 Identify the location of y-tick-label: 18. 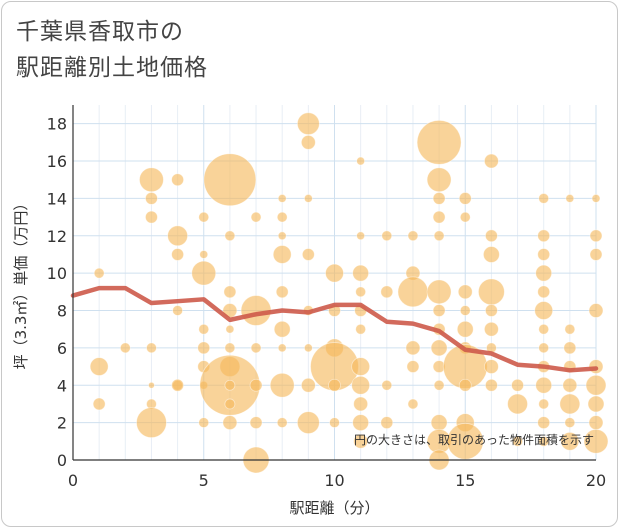
(57, 124).